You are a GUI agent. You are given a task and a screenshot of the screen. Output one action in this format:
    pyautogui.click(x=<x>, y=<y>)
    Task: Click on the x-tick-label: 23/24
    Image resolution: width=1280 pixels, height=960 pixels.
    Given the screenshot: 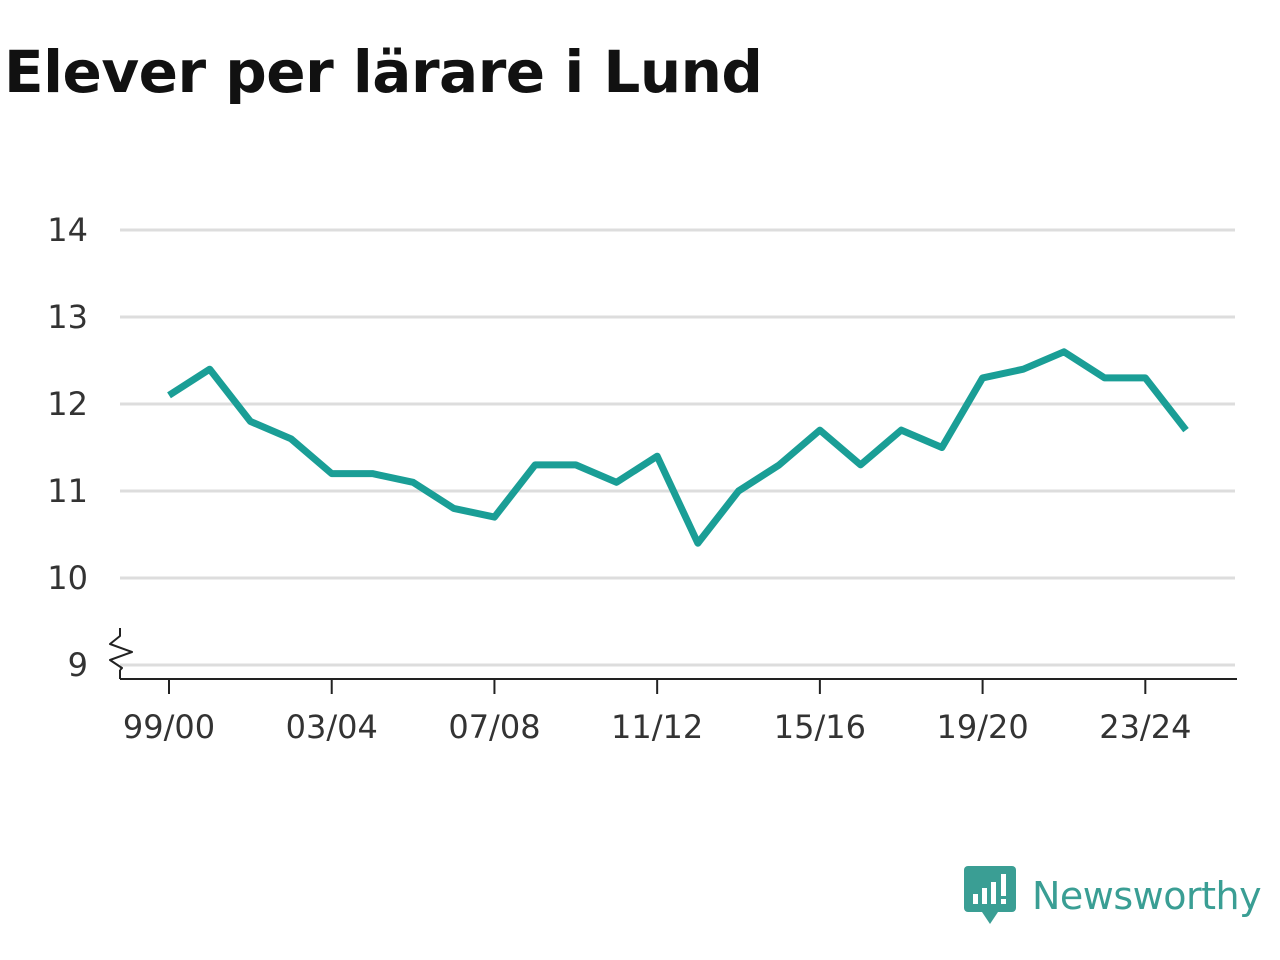 What is the action you would take?
    pyautogui.click(x=1145, y=727)
    